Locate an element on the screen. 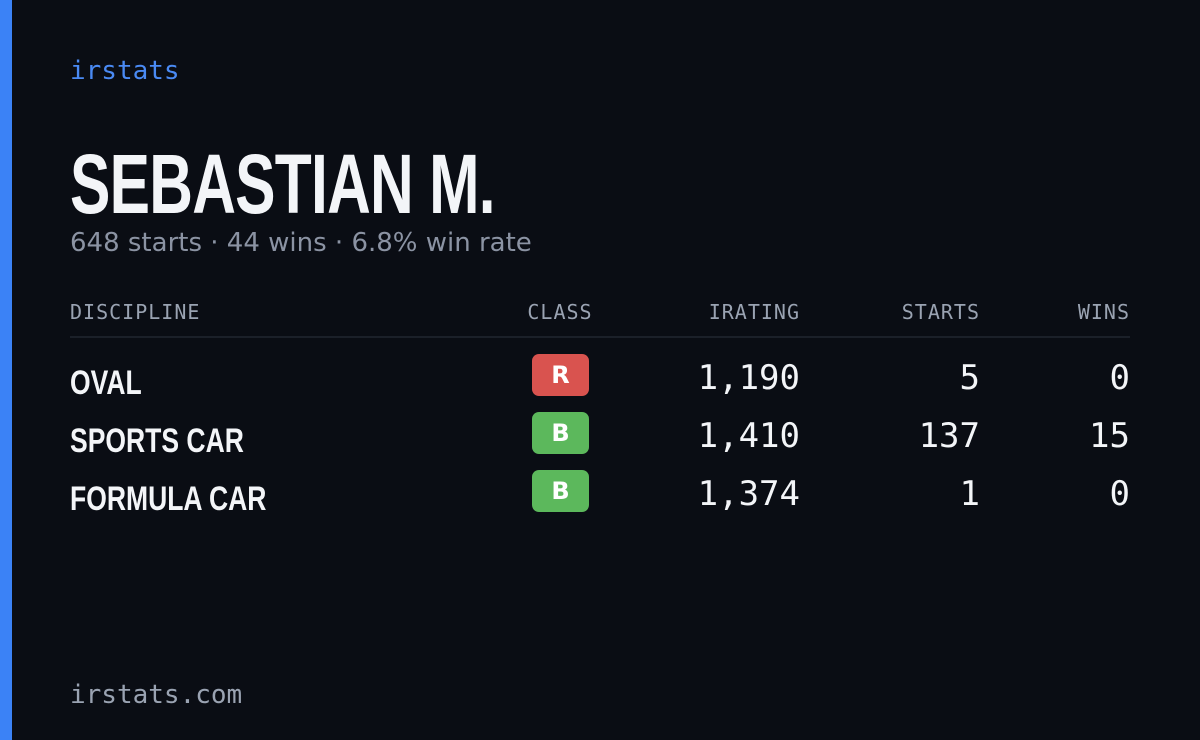 The width and height of the screenshot is (1200, 740). discipline: SPORTS CAR is located at coordinates (157, 441).